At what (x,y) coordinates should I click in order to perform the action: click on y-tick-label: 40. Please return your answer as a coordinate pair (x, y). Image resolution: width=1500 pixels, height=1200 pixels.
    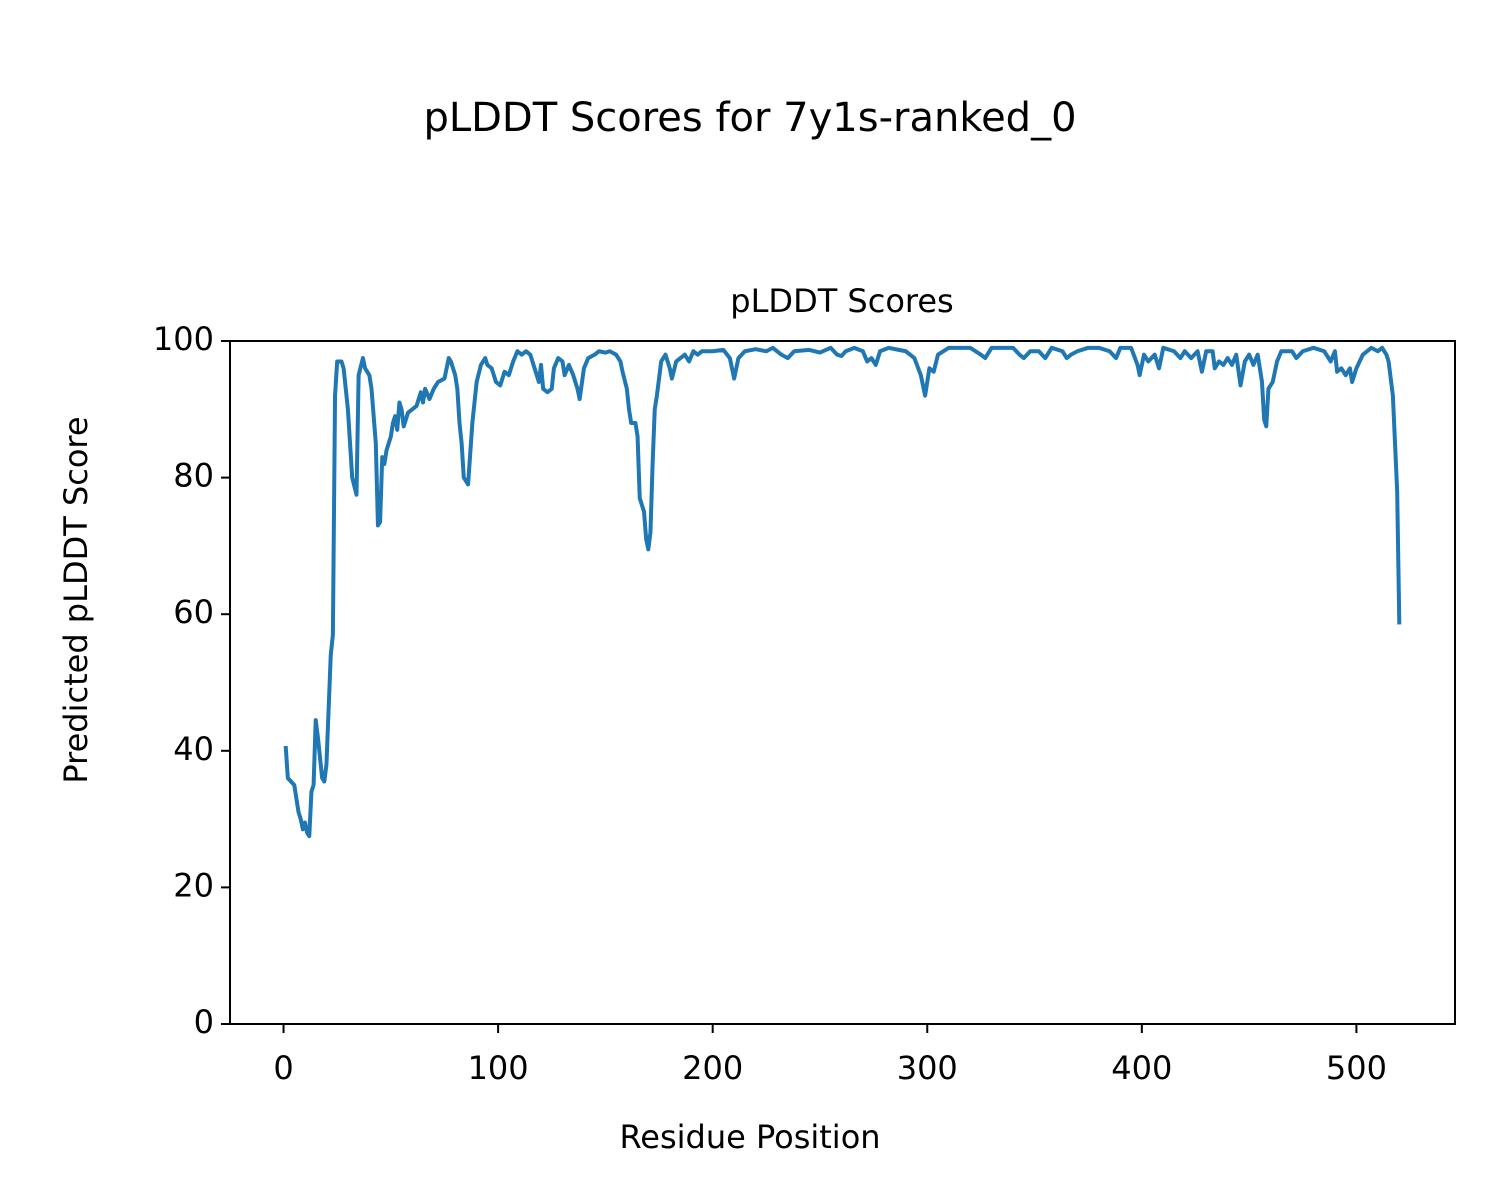
    Looking at the image, I should click on (193, 749).